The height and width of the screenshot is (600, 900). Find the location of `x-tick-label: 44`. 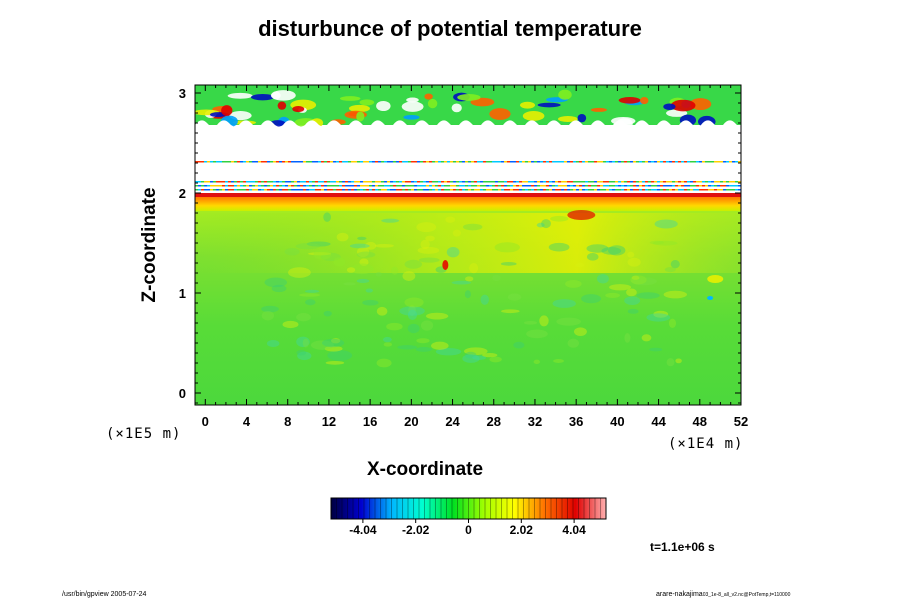

x-tick-label: 44 is located at coordinates (658, 421).